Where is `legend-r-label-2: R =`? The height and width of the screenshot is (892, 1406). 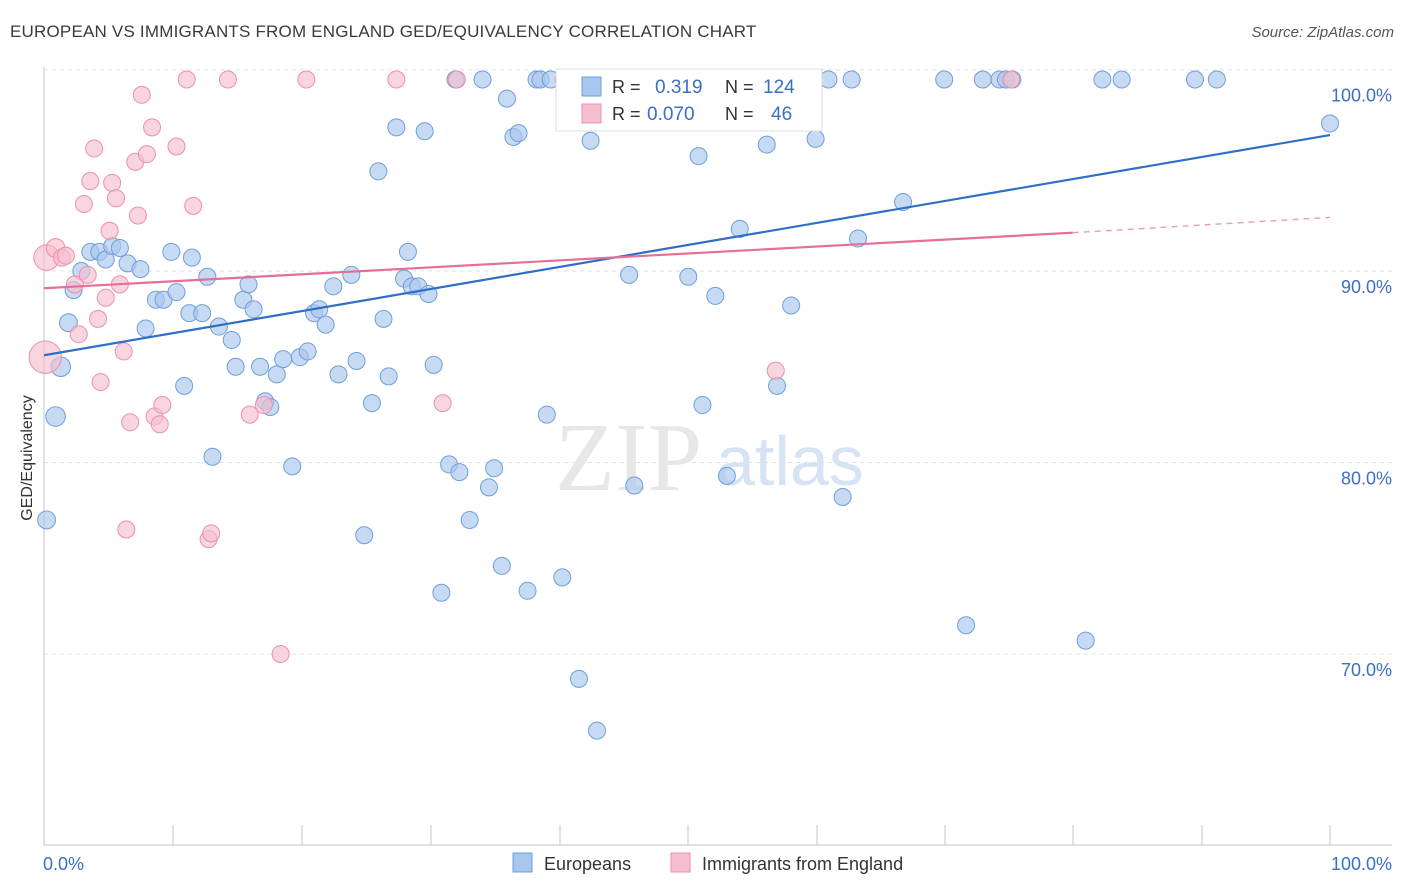
legend-r-label-2: R = is located at coordinates (626, 114).